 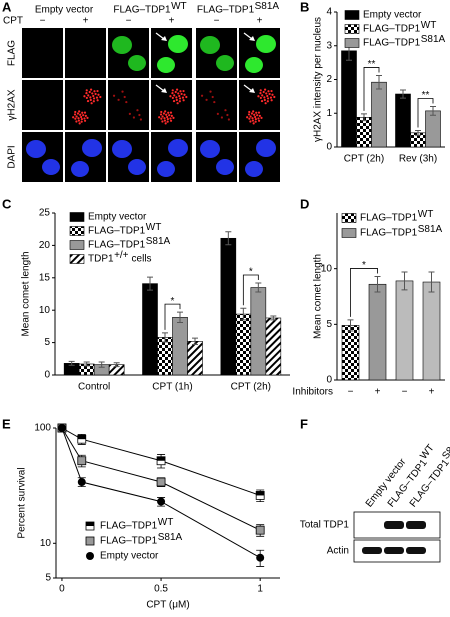 What do you see at coordinates (101, 259) in the screenshot?
I see `legend-label-text: TDP1` at bounding box center [101, 259].